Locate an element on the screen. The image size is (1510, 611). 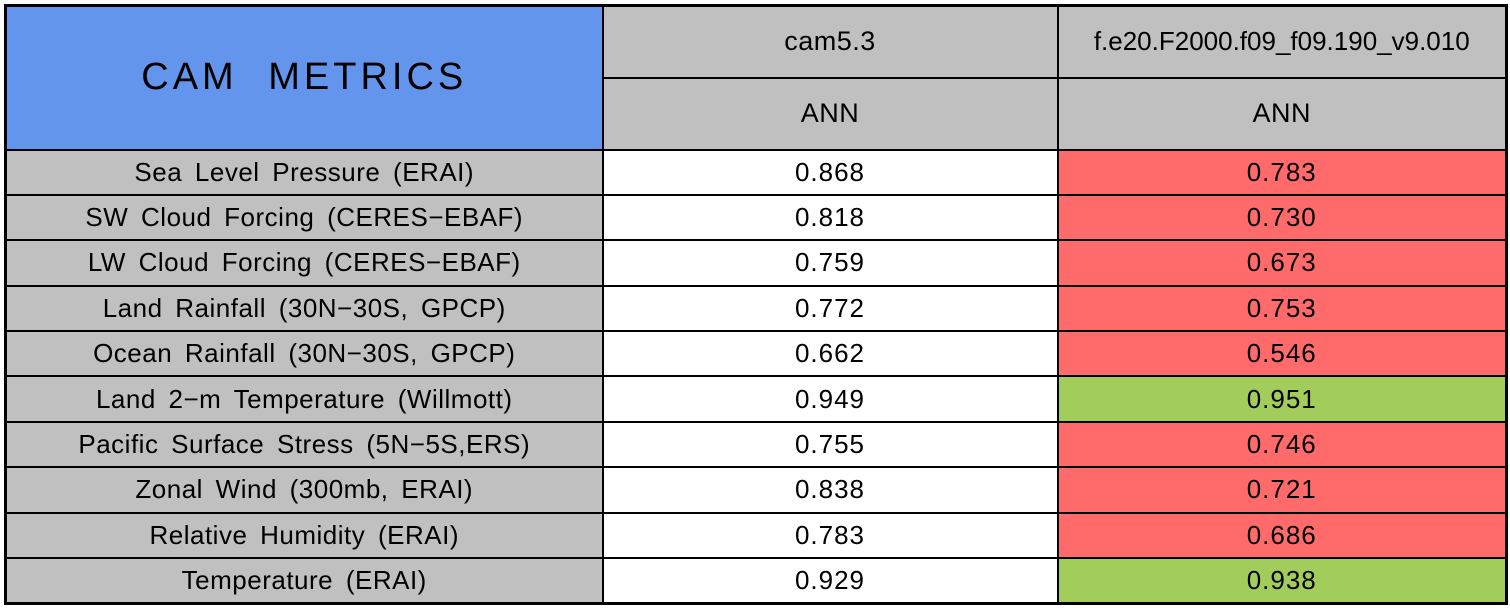
test-value: 0.753 is located at coordinates (1282, 308).